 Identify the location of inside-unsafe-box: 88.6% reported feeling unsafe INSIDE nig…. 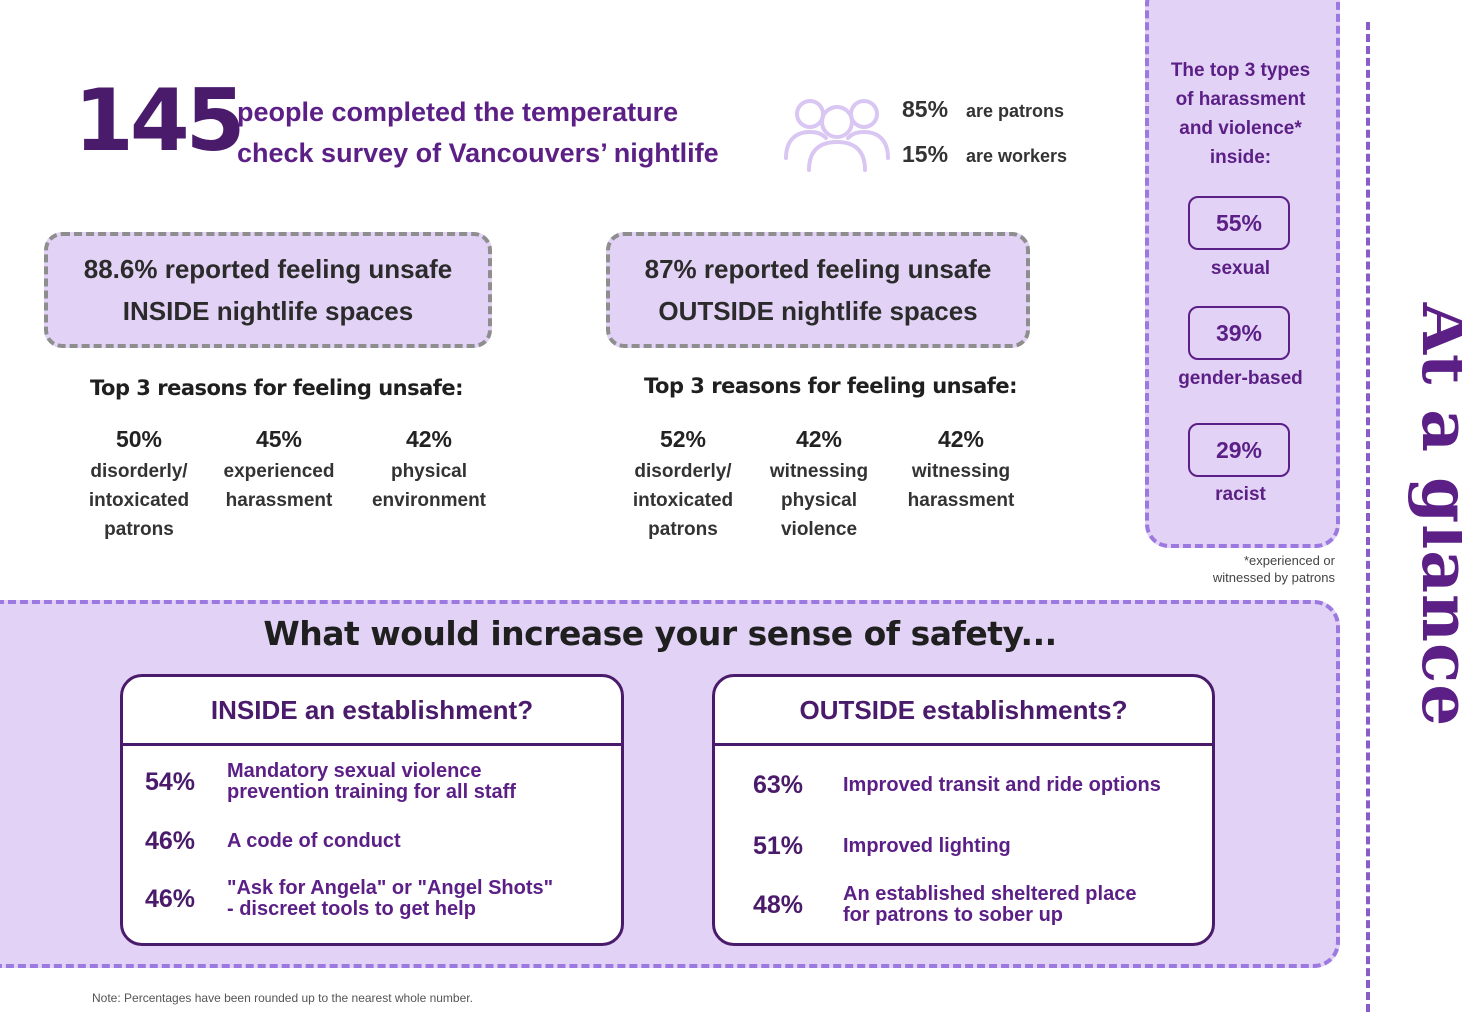
(268, 290).